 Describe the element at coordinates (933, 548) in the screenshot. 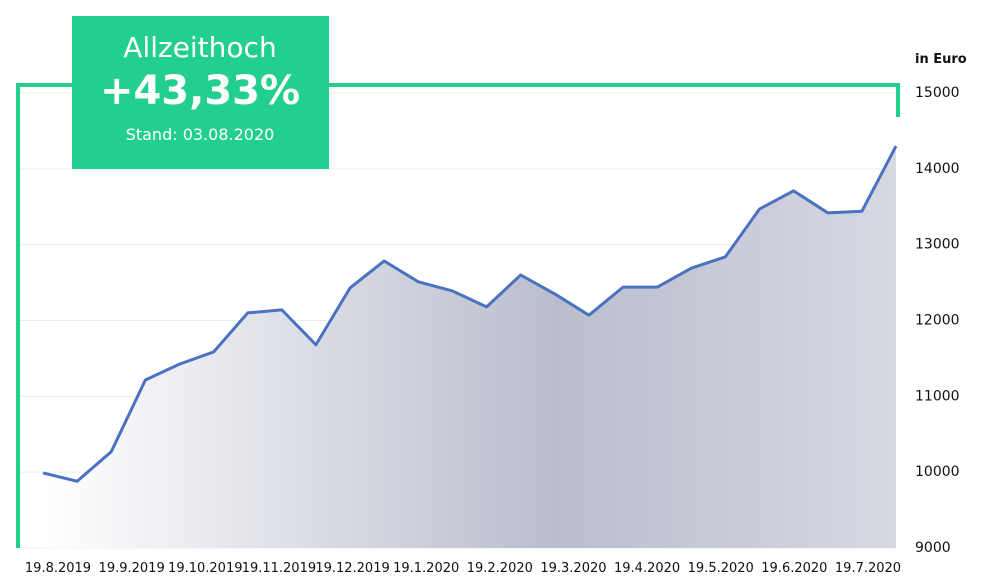

I see `y-tick-label: 9000` at that location.